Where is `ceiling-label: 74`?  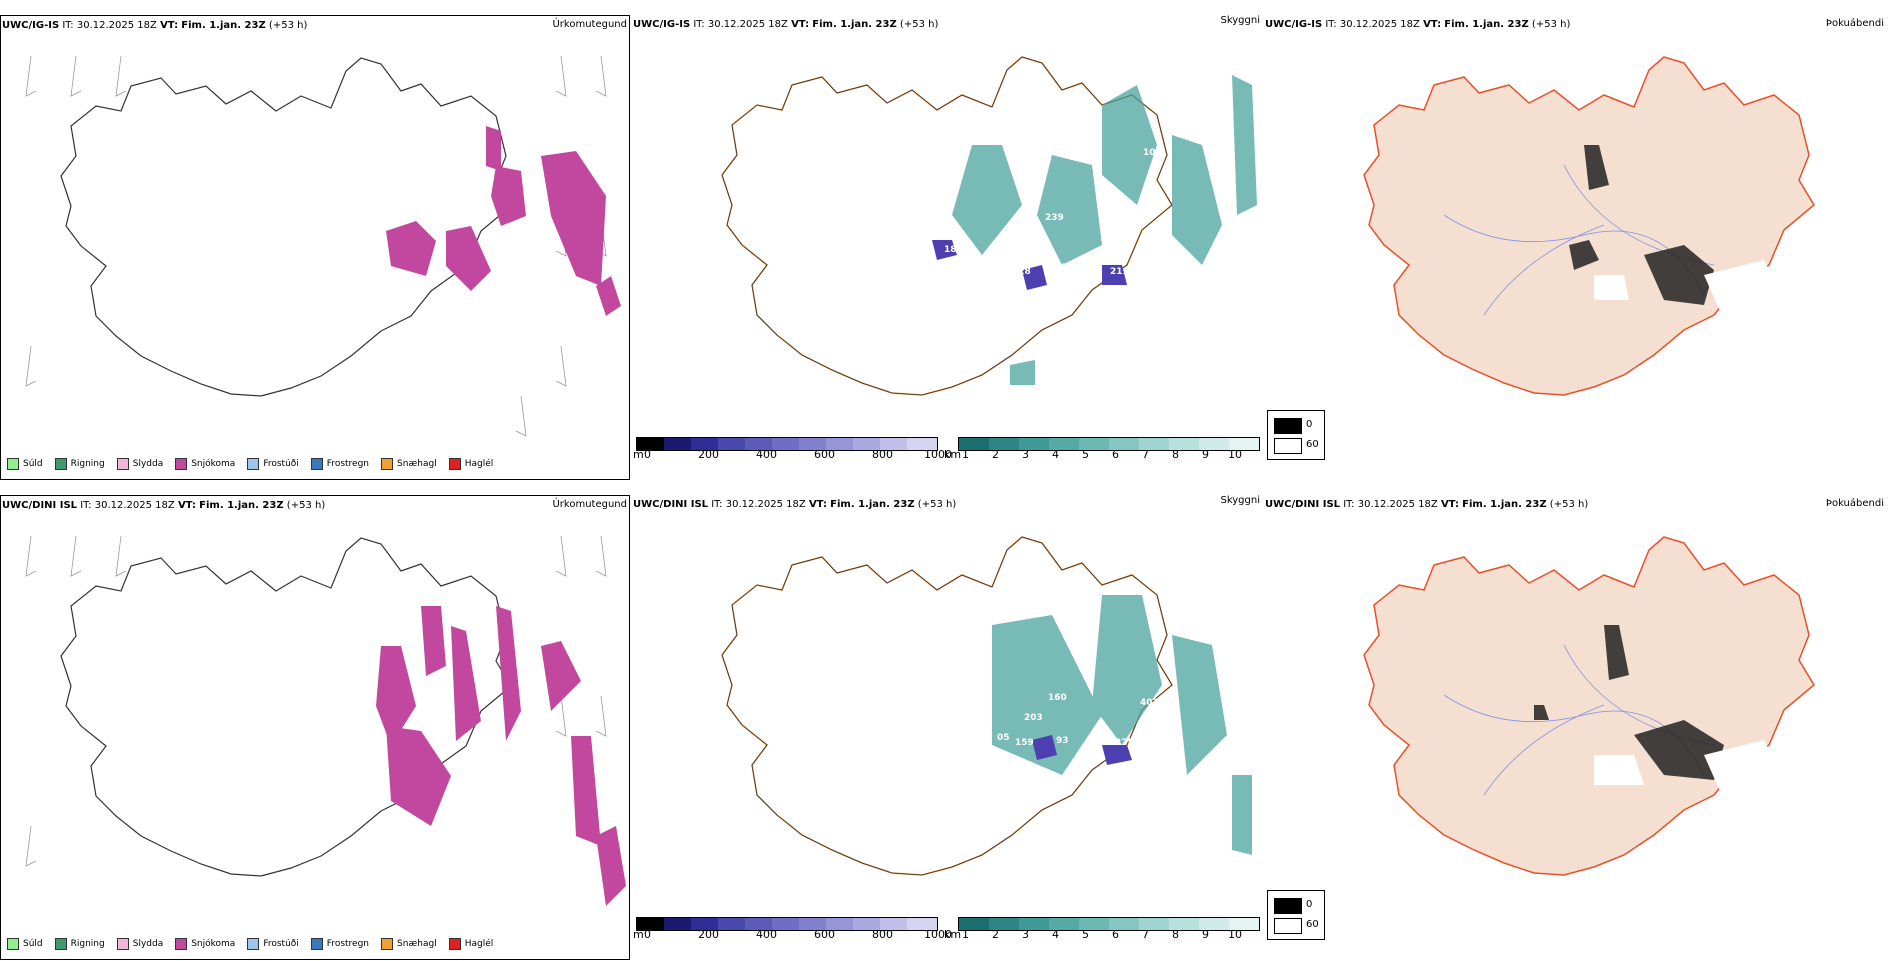
ceiling-label: 74 is located at coordinates (999, 260).